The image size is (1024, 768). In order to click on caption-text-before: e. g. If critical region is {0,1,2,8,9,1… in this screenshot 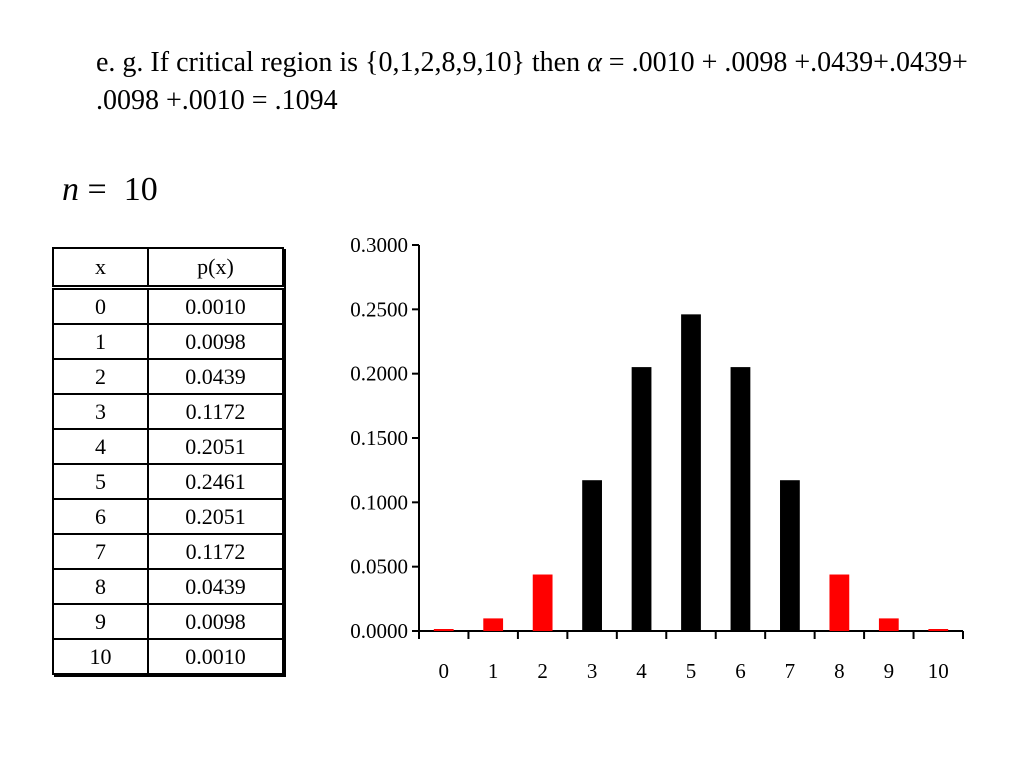, I will do `click(342, 62)`.